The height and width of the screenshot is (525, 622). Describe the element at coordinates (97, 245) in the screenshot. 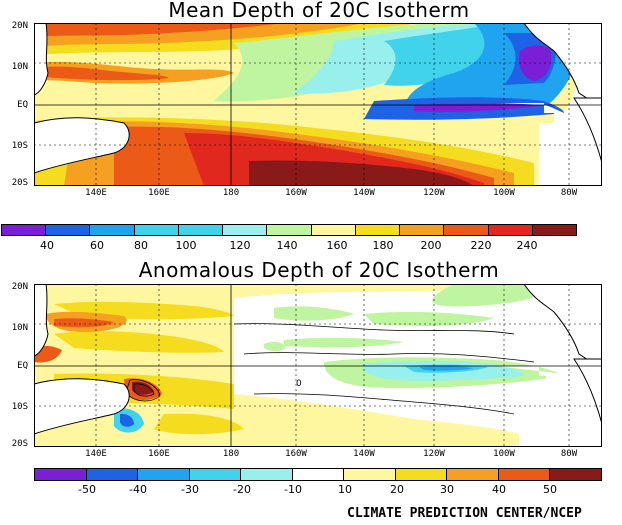

I see `colorbar-label: 60` at that location.